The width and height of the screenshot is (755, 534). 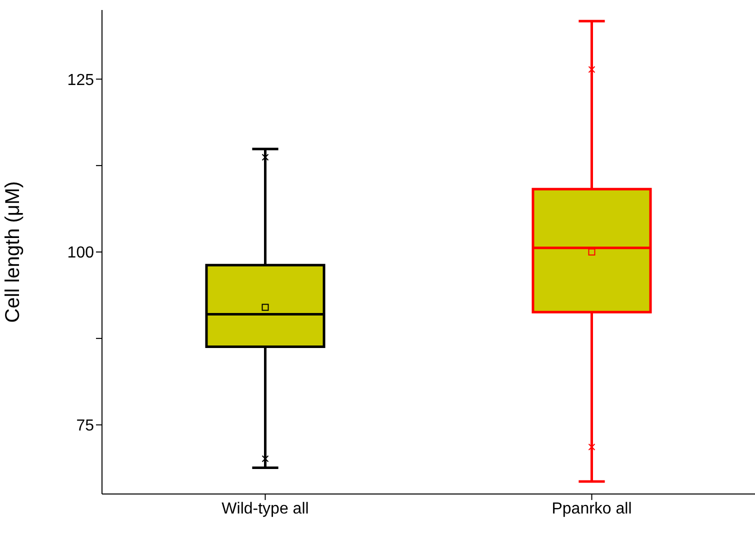 What do you see at coordinates (85, 426) in the screenshot?
I see `y-tick-label: 75` at bounding box center [85, 426].